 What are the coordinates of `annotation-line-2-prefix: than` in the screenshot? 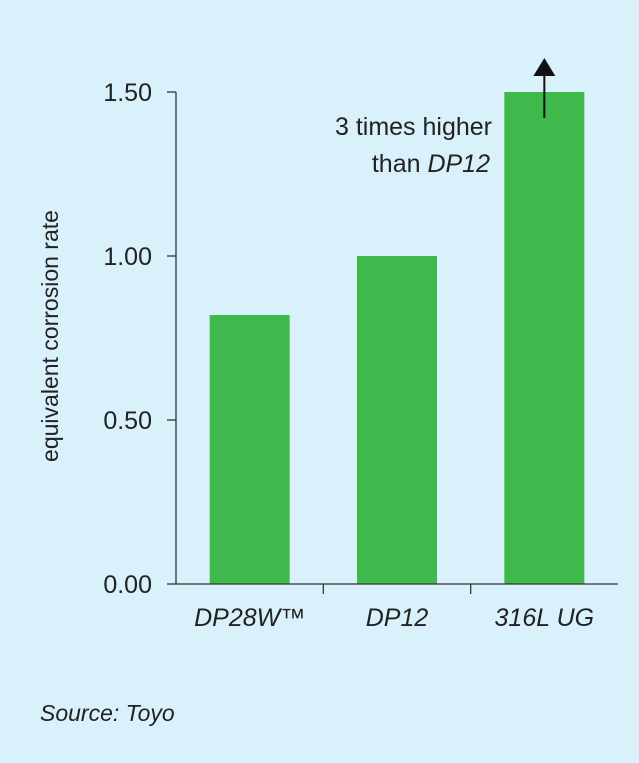 It's located at (400, 164).